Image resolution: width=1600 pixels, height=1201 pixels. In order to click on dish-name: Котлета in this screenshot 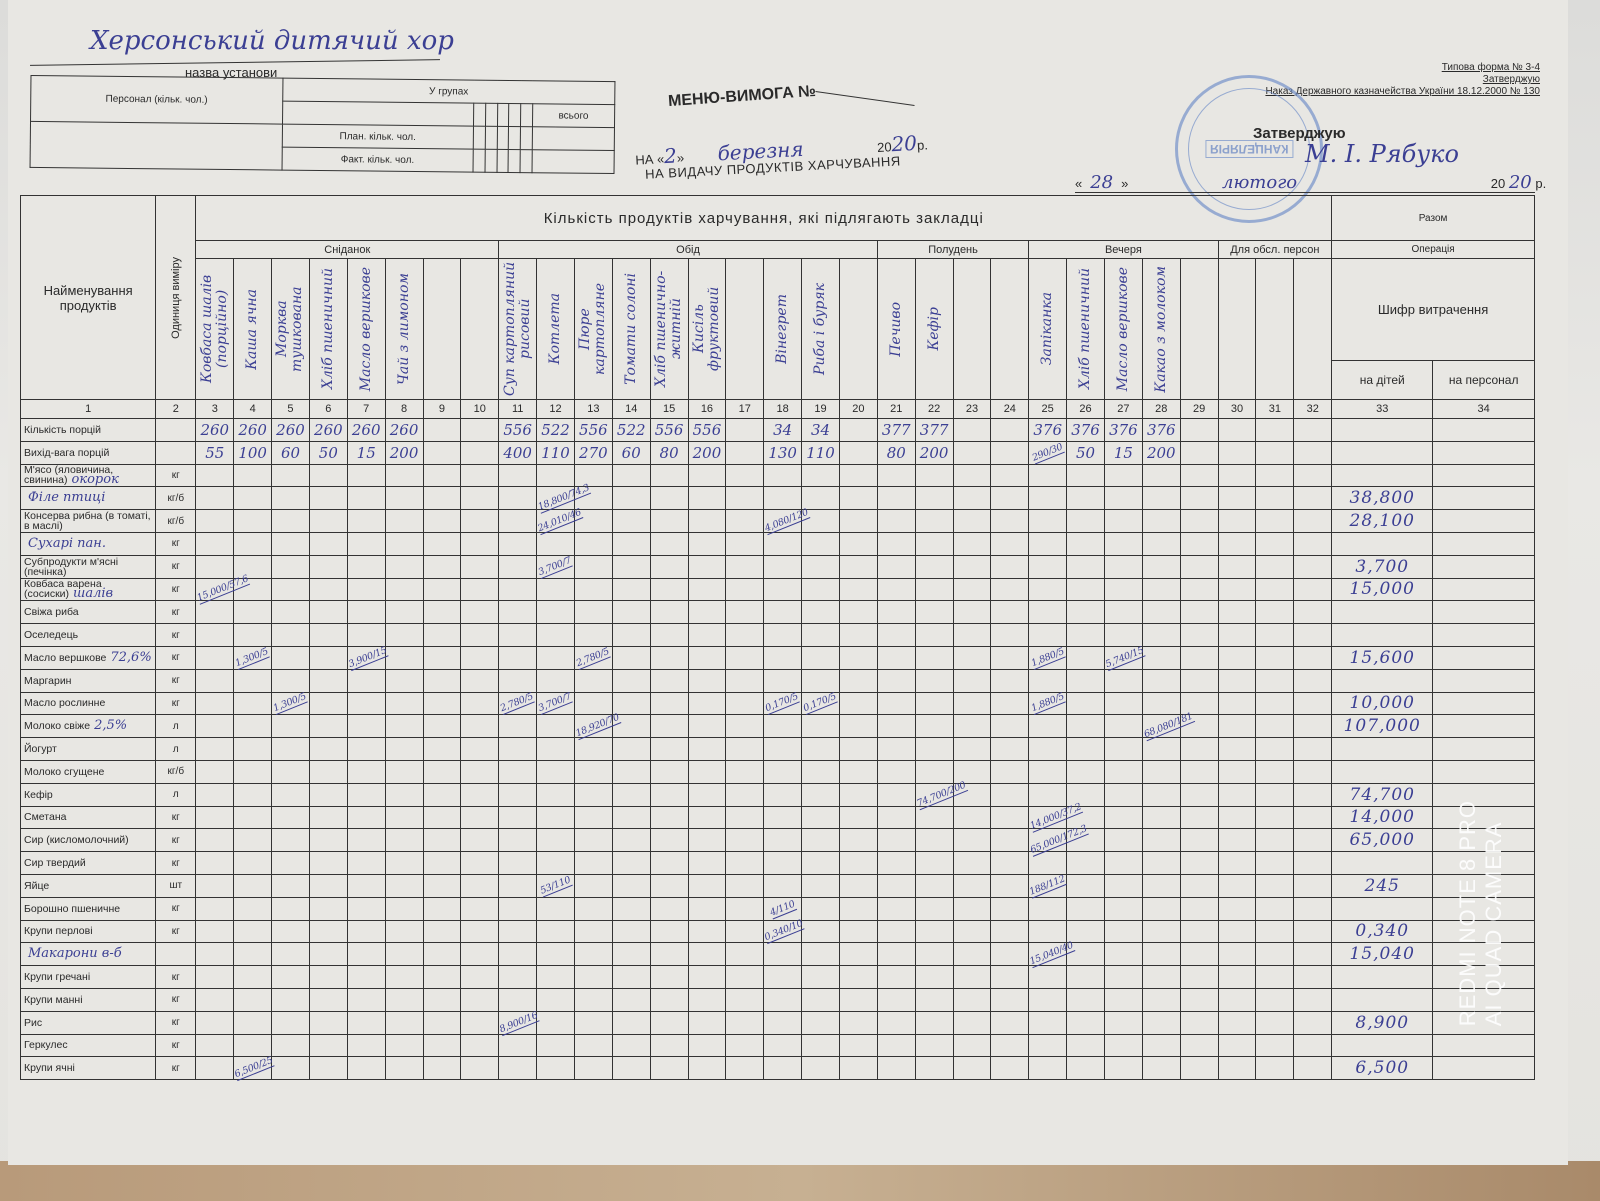, I will do `click(555, 329)`.